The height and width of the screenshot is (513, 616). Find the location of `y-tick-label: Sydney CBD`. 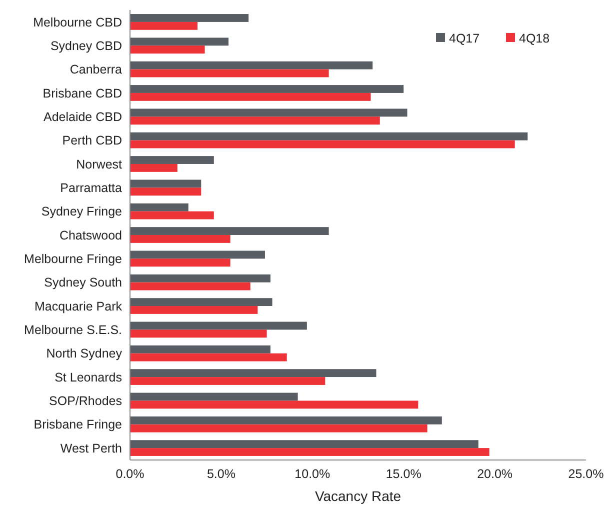

y-tick-label: Sydney CBD is located at coordinates (86, 46).